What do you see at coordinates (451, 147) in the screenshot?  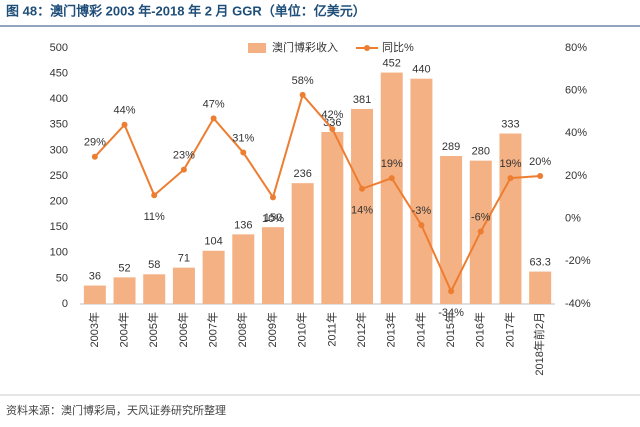 I see `bar-label: 289` at bounding box center [451, 147].